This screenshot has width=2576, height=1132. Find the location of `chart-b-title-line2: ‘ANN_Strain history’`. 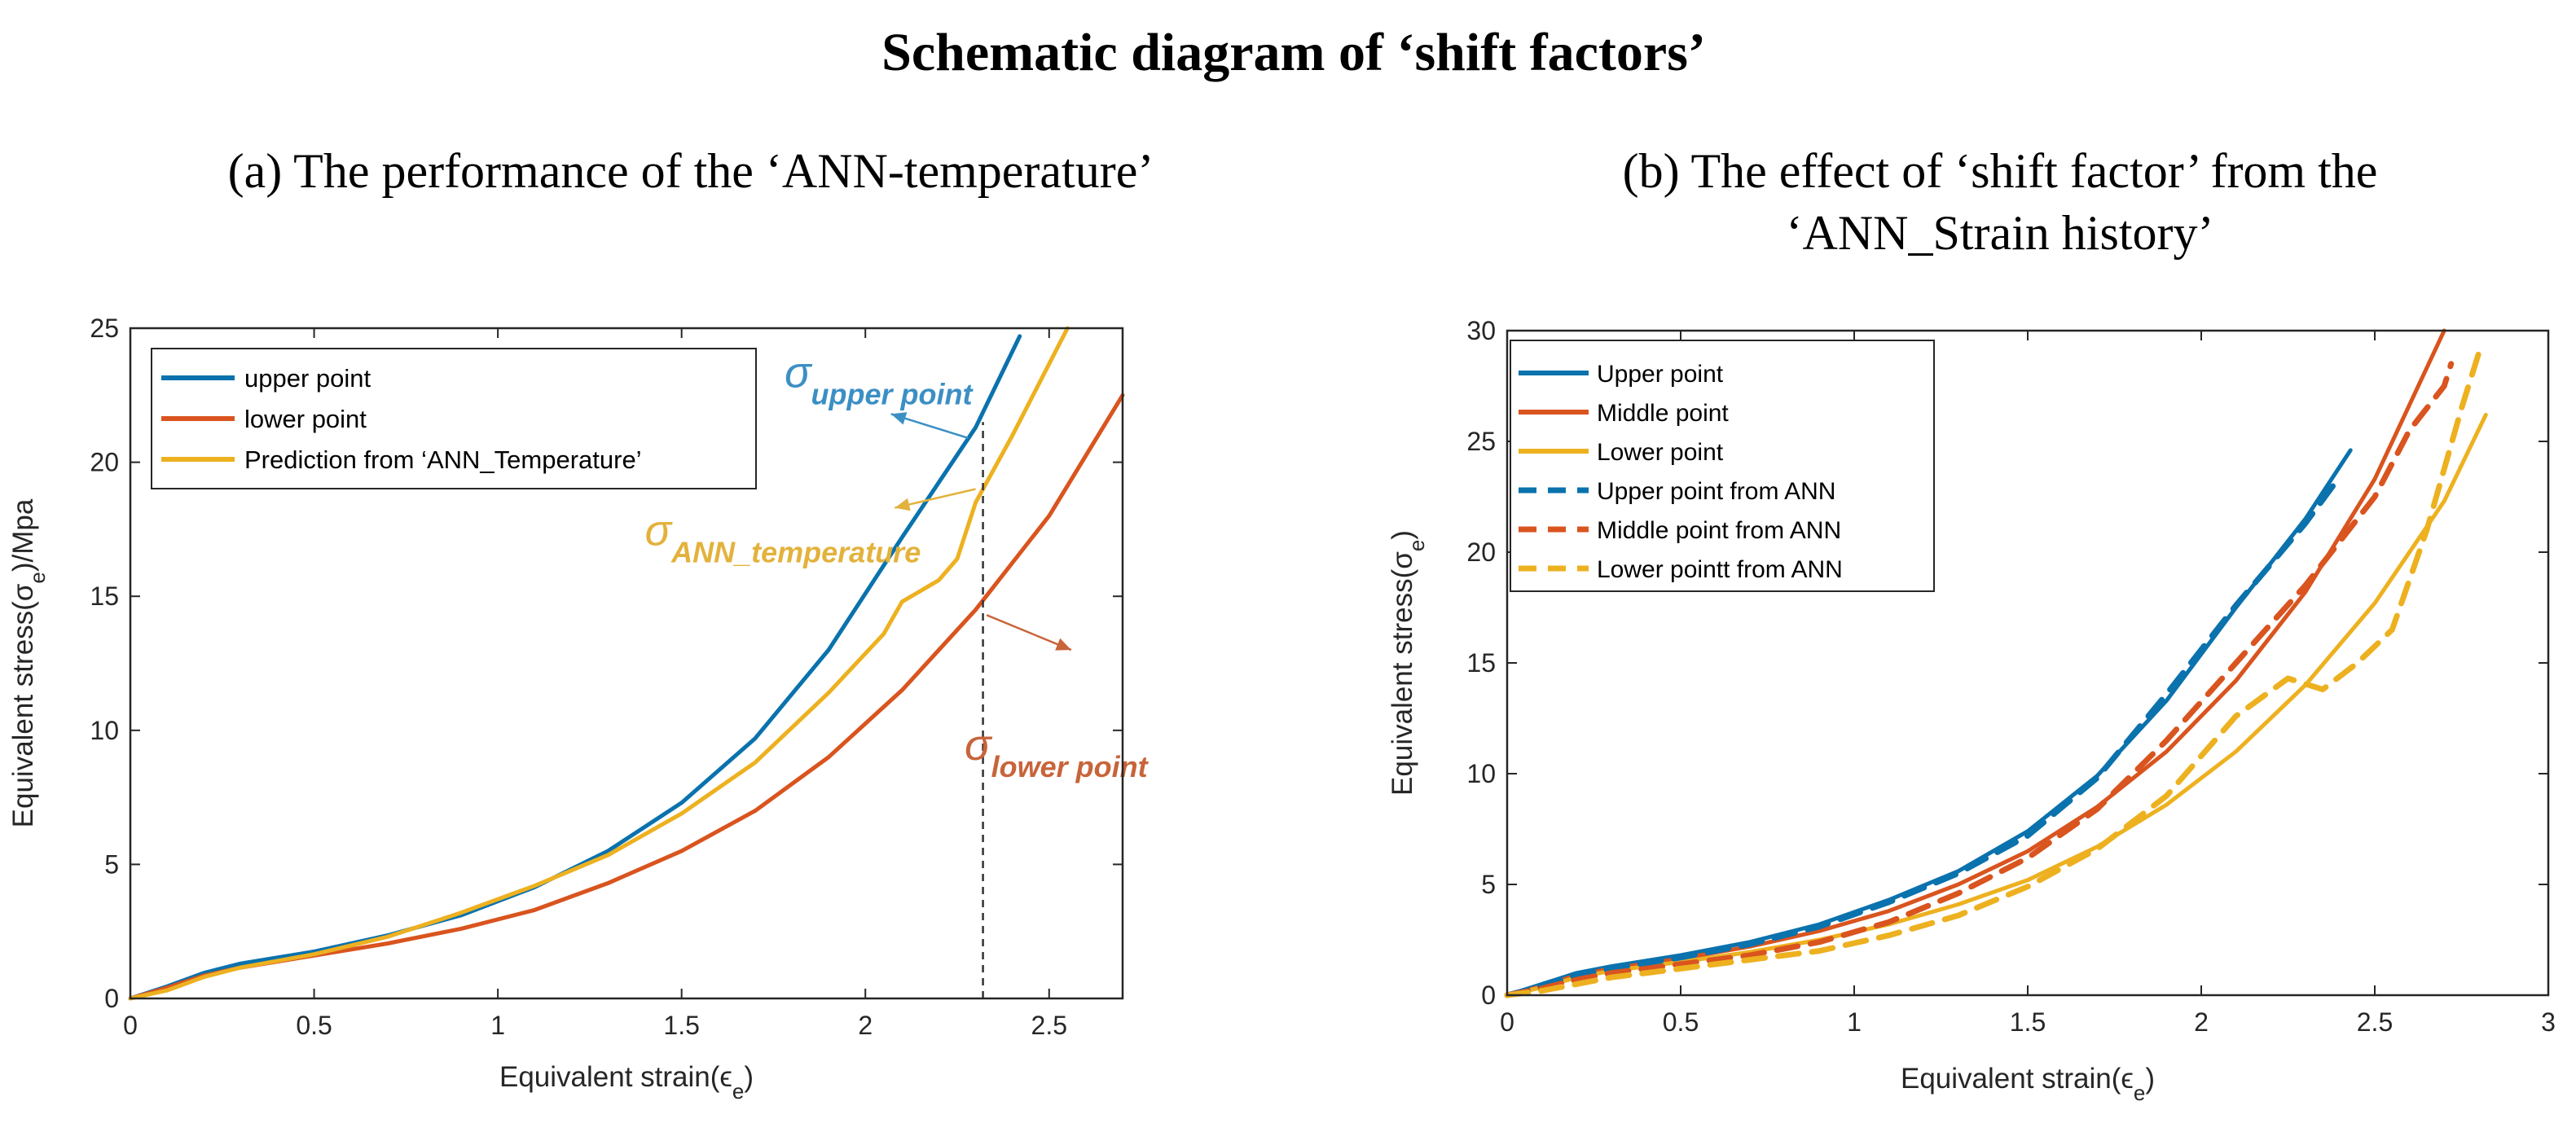

chart-b-title-line2: ‘ANN_Strain history’ is located at coordinates (2000, 233).